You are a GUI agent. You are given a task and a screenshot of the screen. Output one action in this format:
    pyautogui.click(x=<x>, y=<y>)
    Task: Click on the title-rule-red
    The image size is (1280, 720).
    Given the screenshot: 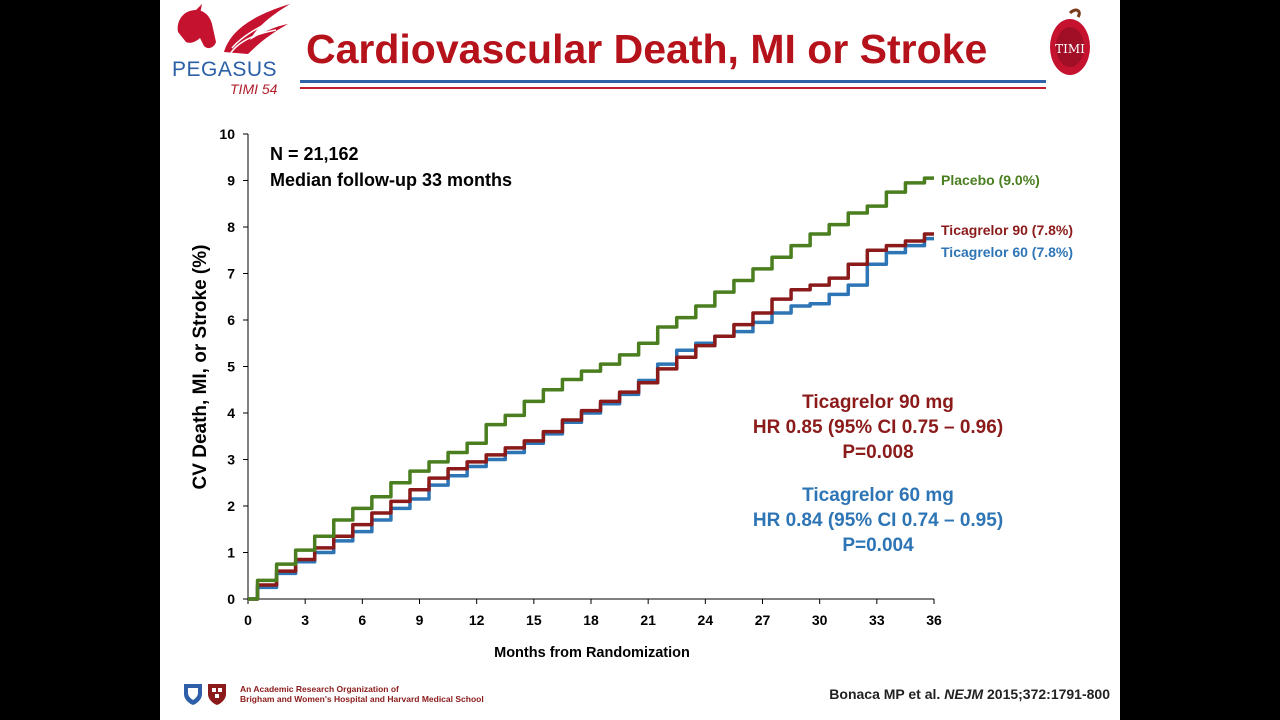 What is the action you would take?
    pyautogui.click(x=673, y=88)
    